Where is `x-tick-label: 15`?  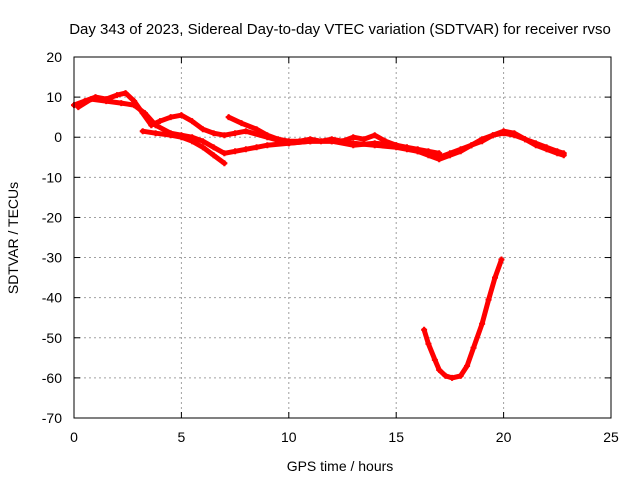 x-tick-label: 15 is located at coordinates (396, 437).